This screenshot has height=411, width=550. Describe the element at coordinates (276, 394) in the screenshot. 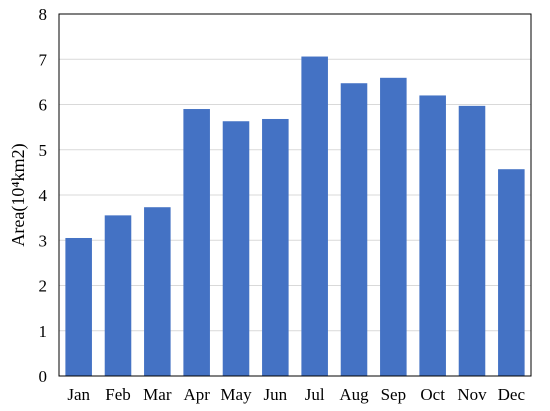

I see `x-tick-label-jun: Jun` at that location.